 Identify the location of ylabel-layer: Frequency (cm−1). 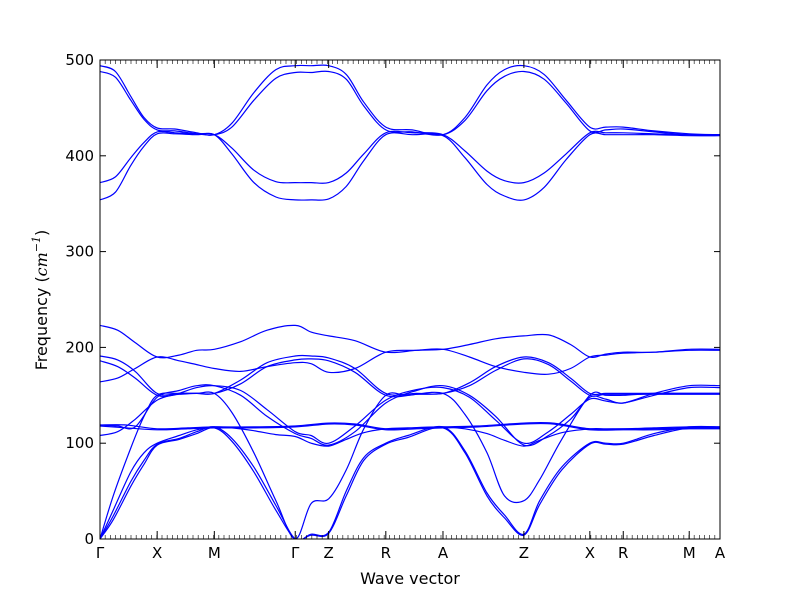
(40, 300).